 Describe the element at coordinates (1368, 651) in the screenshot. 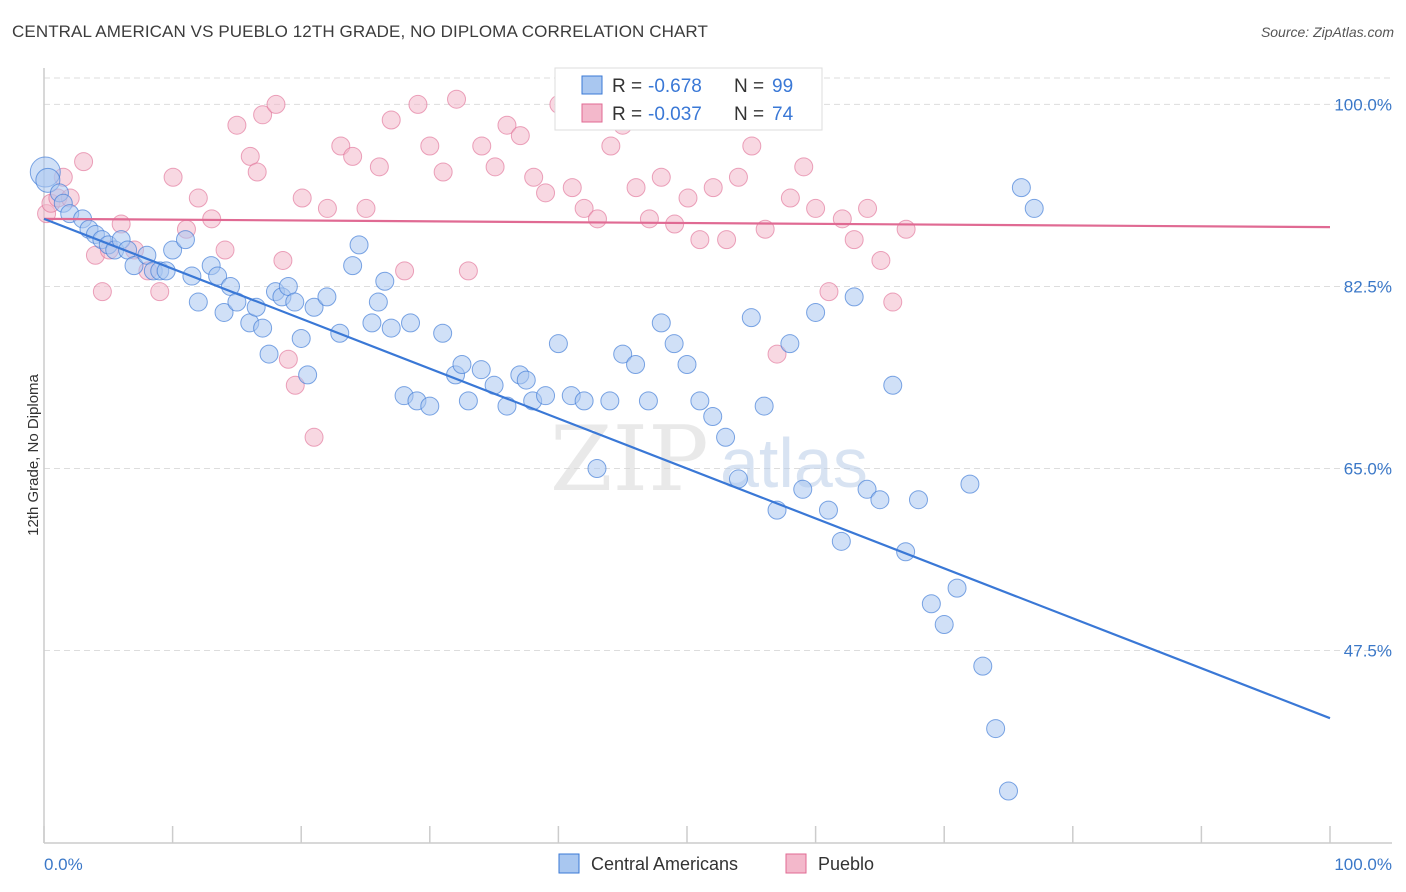

I see `y-tick-label: 47.5%` at that location.